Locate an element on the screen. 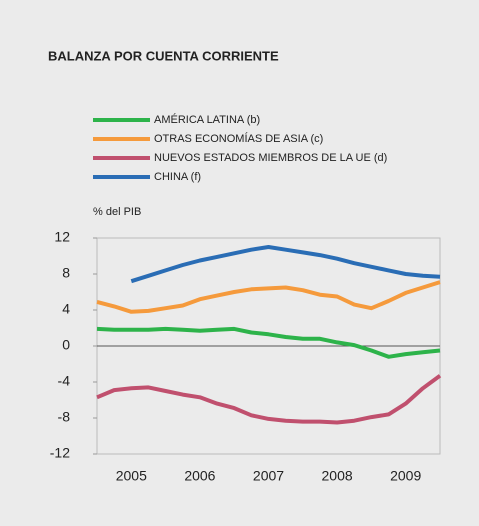 The image size is (479, 526). x-tick-label: 2006 is located at coordinates (199, 476).